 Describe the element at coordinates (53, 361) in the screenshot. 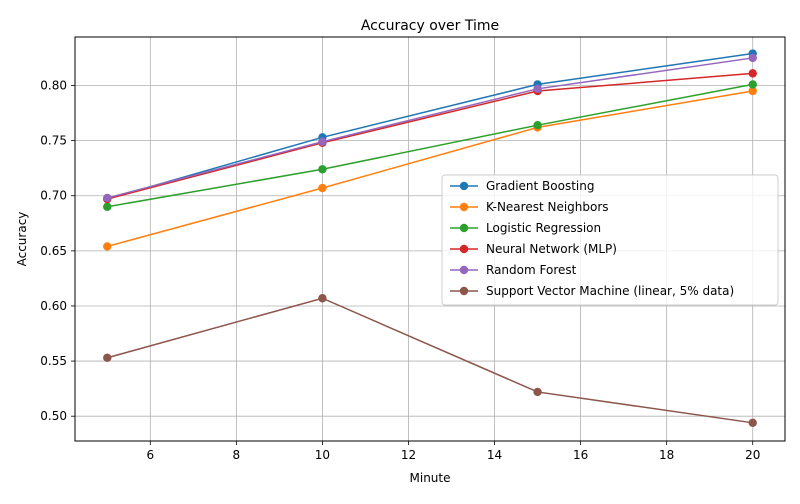

I see `y-tick-label: 0.55` at that location.